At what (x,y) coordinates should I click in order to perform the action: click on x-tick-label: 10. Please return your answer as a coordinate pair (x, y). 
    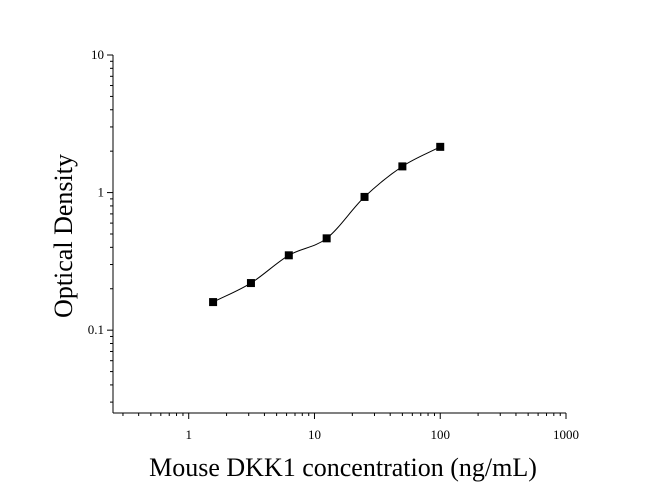
    Looking at the image, I should click on (314, 434).